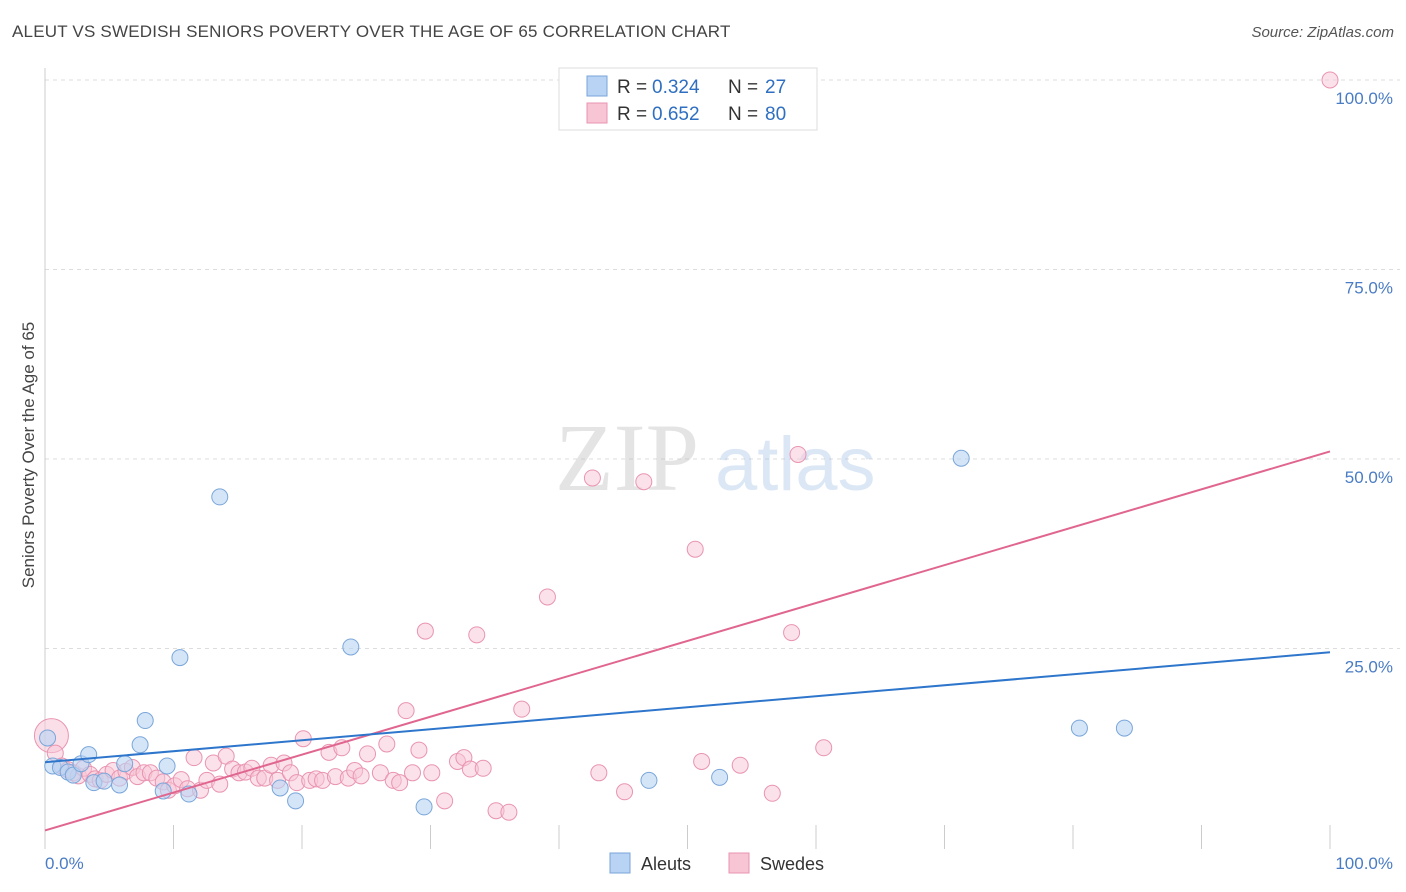 This screenshot has width=1406, height=892. I want to click on y-tick-label-2: 75.0%, so click(1369, 288).